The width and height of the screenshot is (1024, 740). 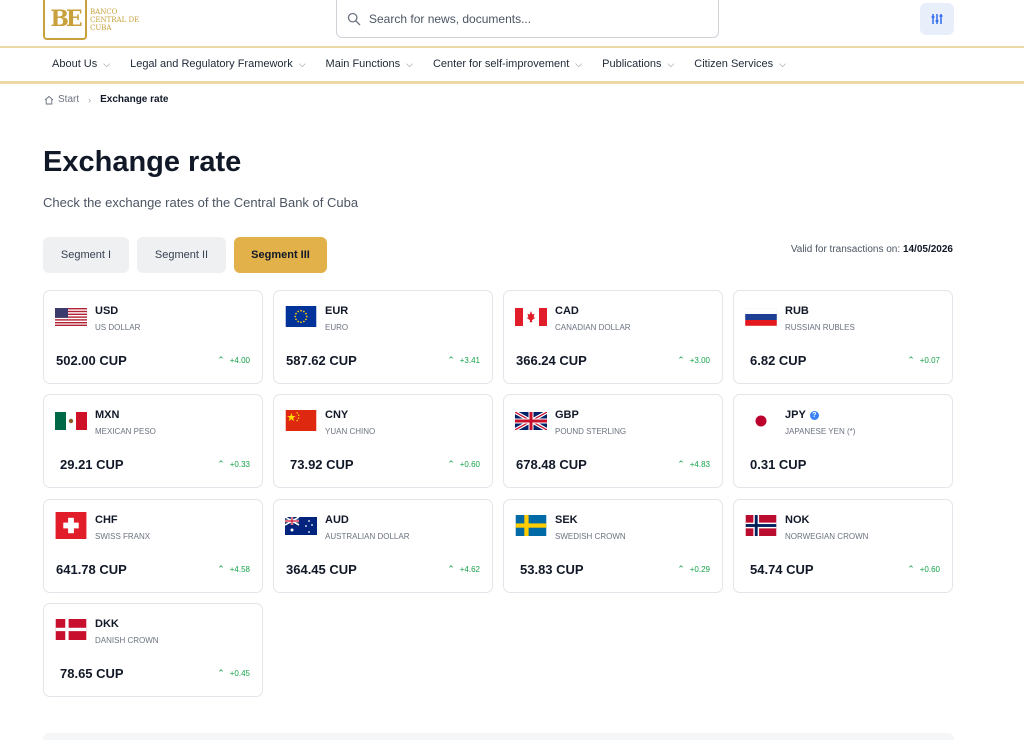 I want to click on next-section-panel, so click(x=498, y=736).